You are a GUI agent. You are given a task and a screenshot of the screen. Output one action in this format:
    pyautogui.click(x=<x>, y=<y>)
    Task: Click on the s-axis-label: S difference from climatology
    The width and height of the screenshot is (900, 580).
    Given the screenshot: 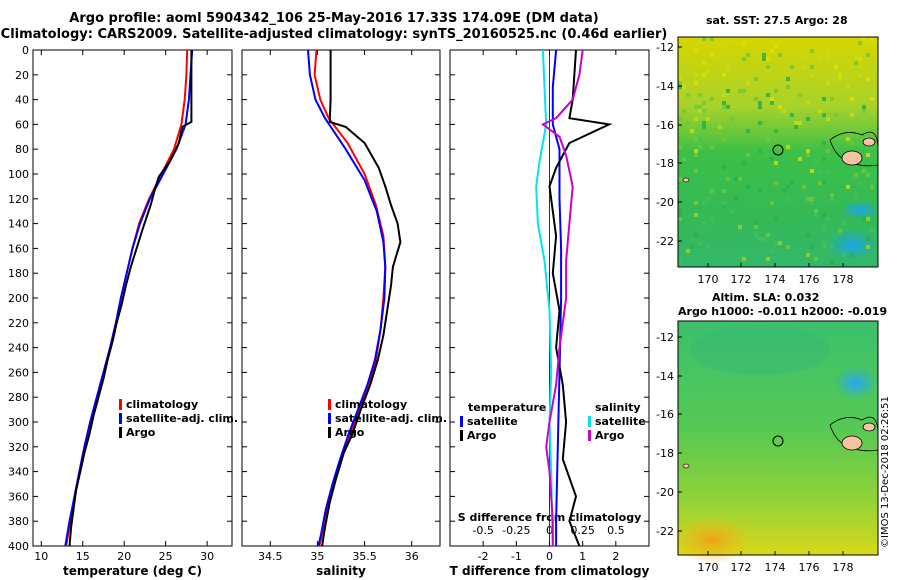 What is the action you would take?
    pyautogui.click(x=550, y=517)
    